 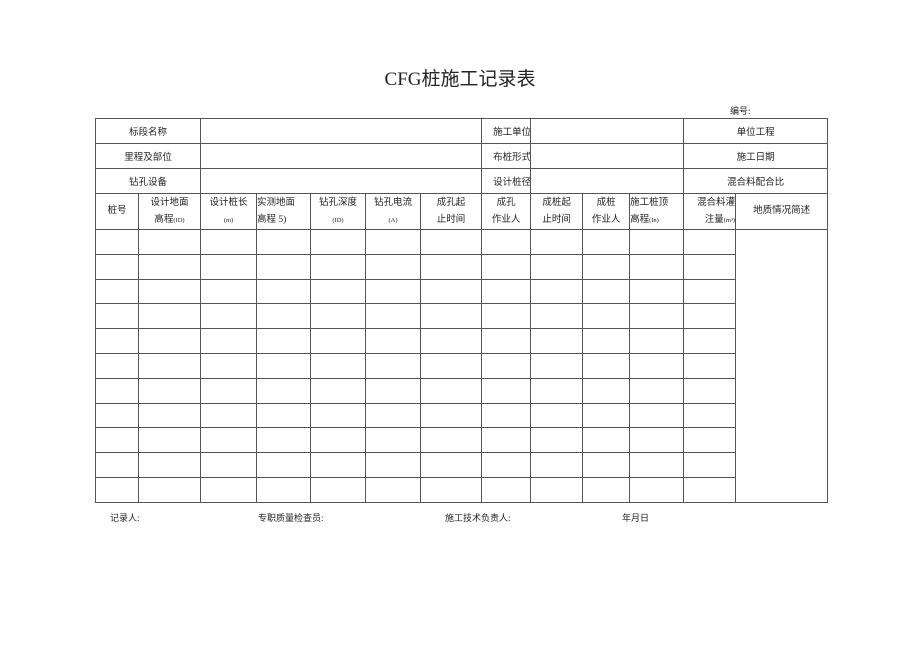 What do you see at coordinates (782, 366) in the screenshot?
I see `geology-description-cell` at bounding box center [782, 366].